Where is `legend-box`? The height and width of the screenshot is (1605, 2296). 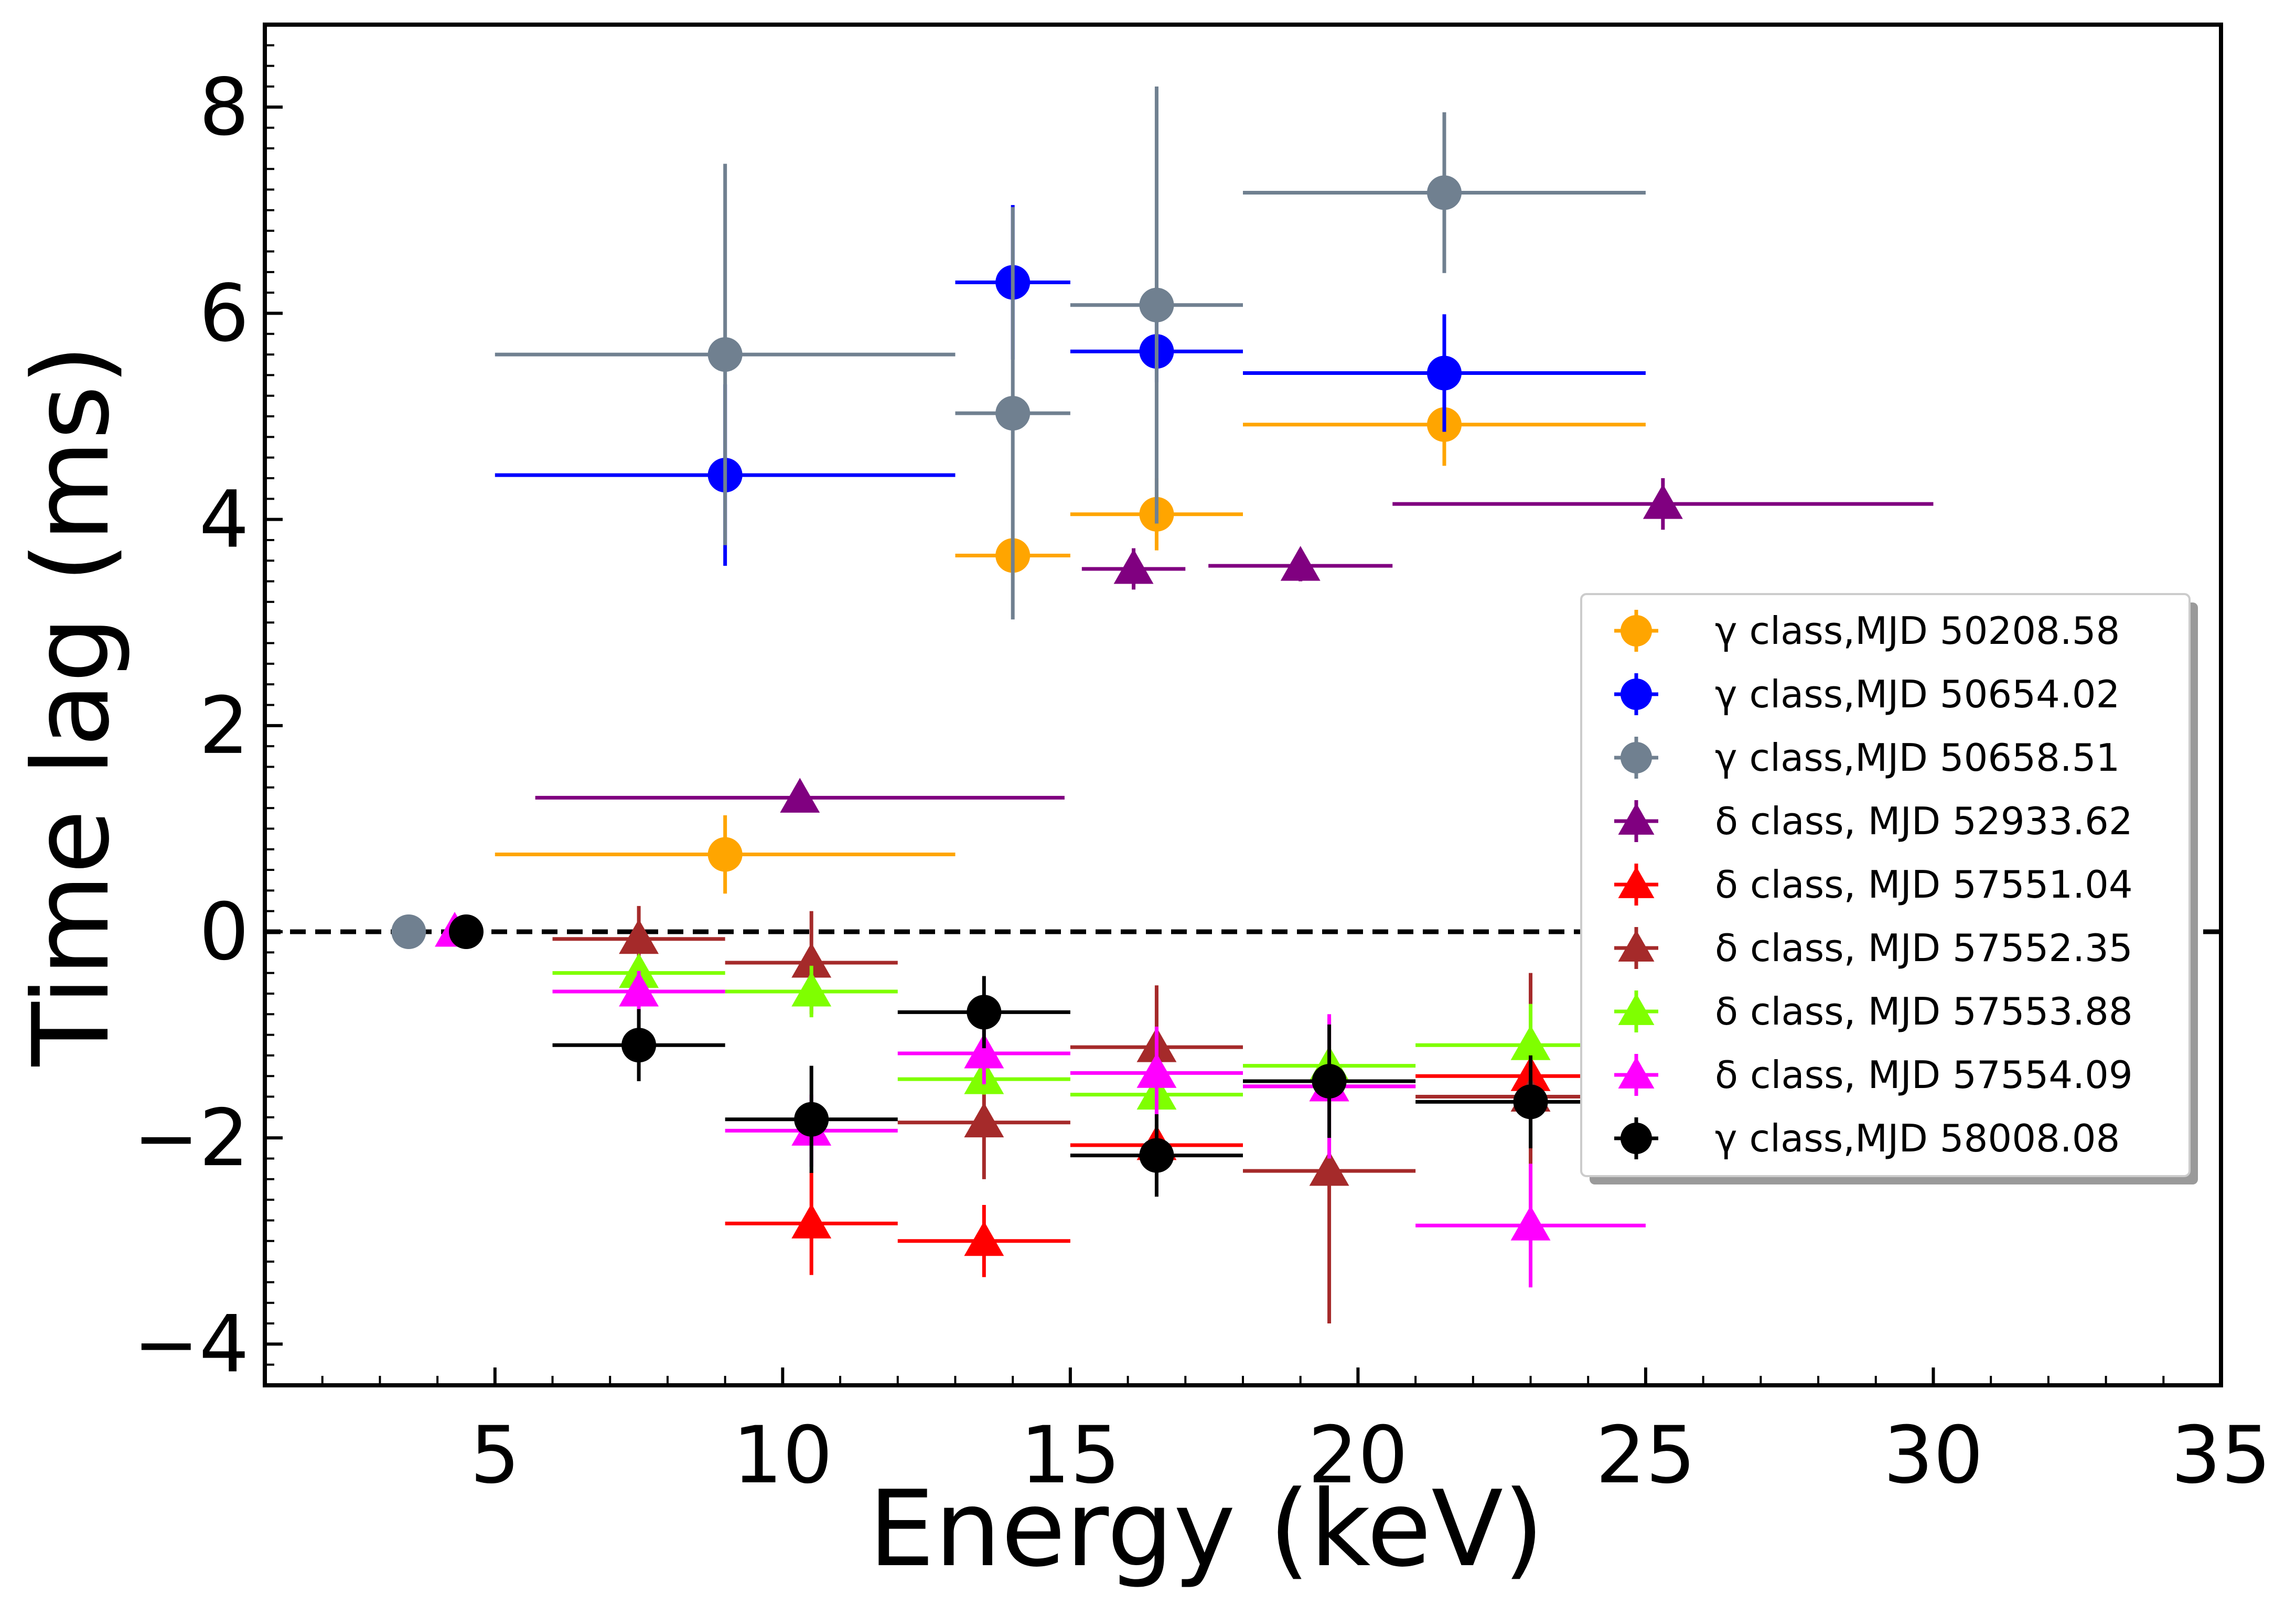 legend-box is located at coordinates (1886, 885).